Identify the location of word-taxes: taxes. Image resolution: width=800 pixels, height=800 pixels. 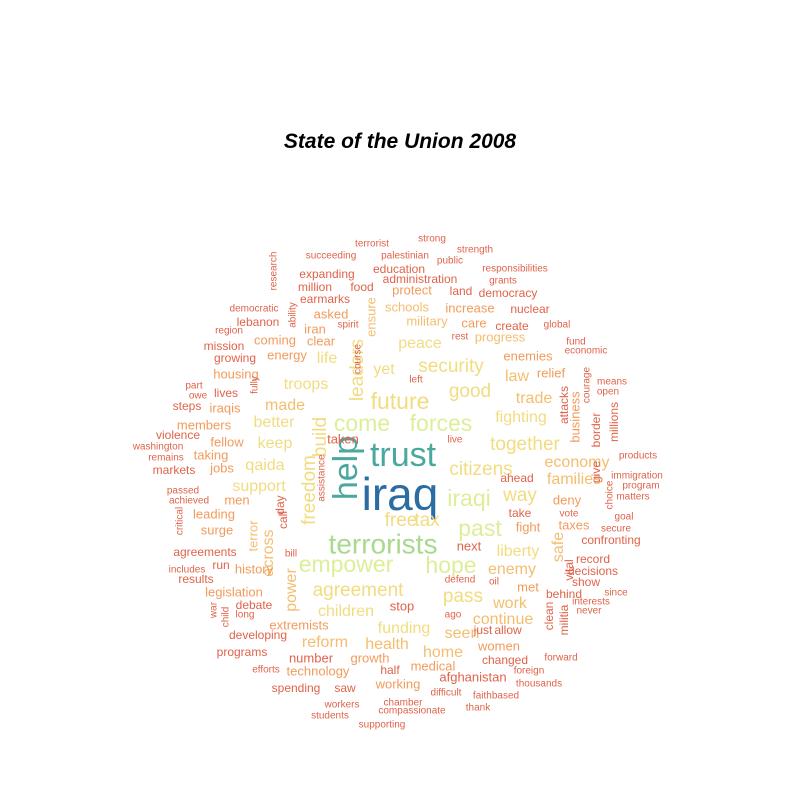
(574, 524).